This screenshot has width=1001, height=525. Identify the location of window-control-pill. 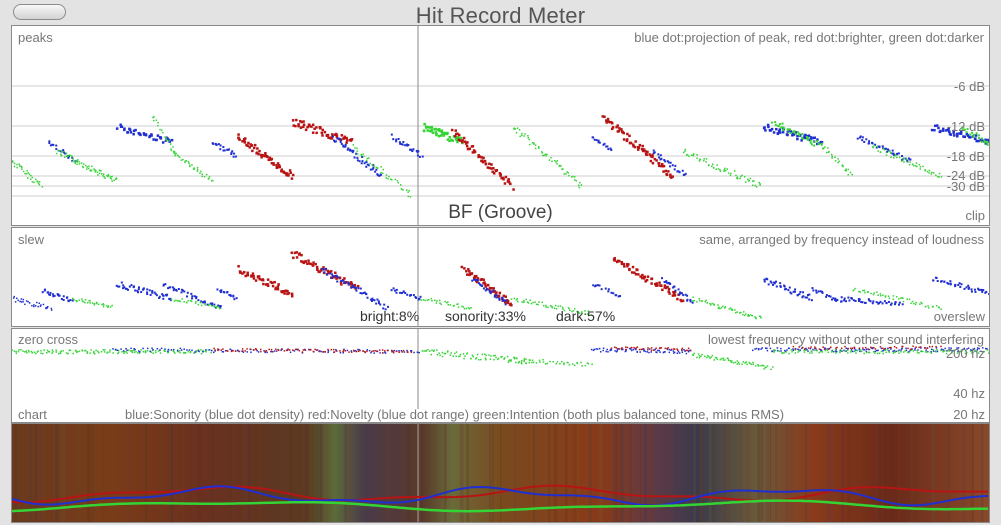
(39, 12).